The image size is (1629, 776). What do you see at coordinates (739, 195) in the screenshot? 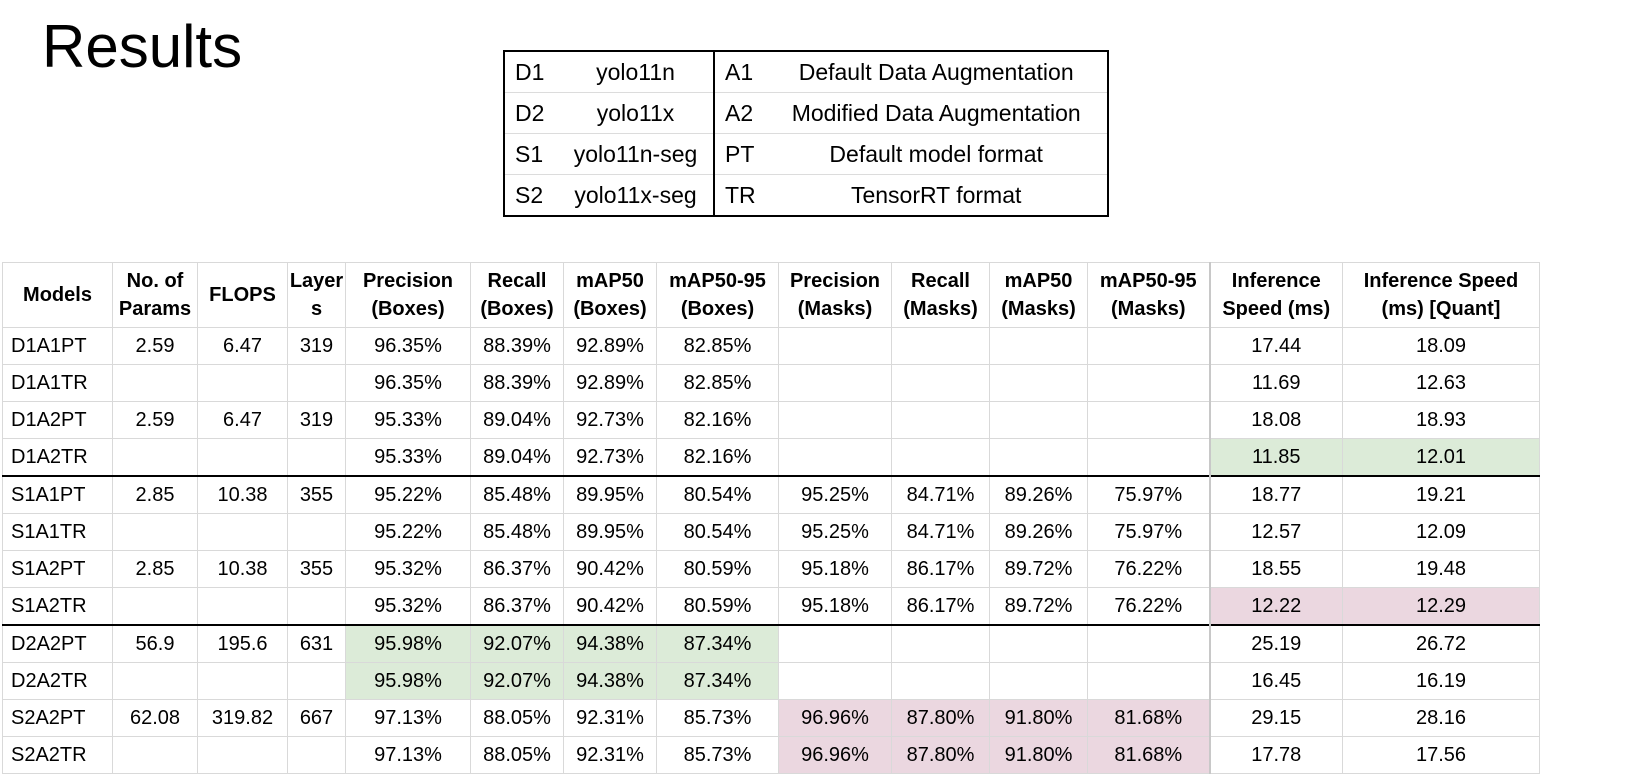
I see `legend-code: TR` at bounding box center [739, 195].